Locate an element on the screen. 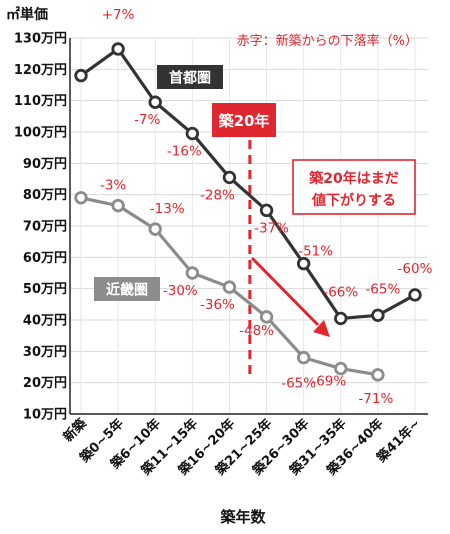 This screenshot has width=450, height=534. year20-badge-label: 築20年 is located at coordinates (244, 121).